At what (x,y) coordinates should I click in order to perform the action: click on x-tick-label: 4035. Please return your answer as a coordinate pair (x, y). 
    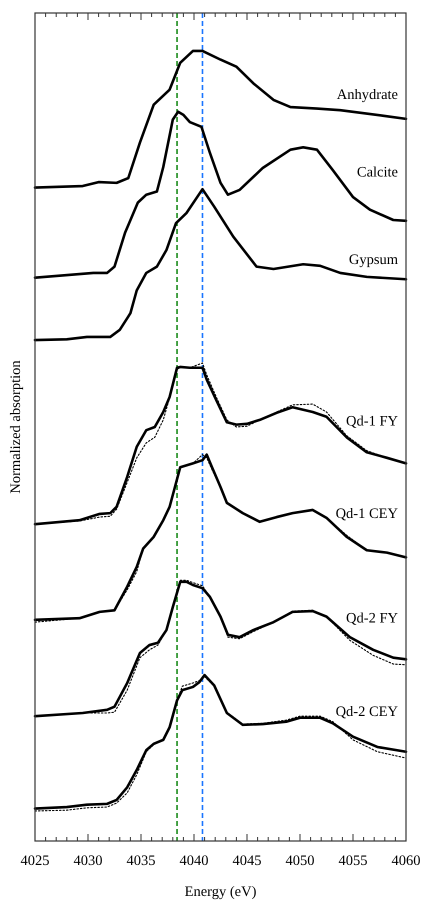
    Looking at the image, I should click on (141, 861).